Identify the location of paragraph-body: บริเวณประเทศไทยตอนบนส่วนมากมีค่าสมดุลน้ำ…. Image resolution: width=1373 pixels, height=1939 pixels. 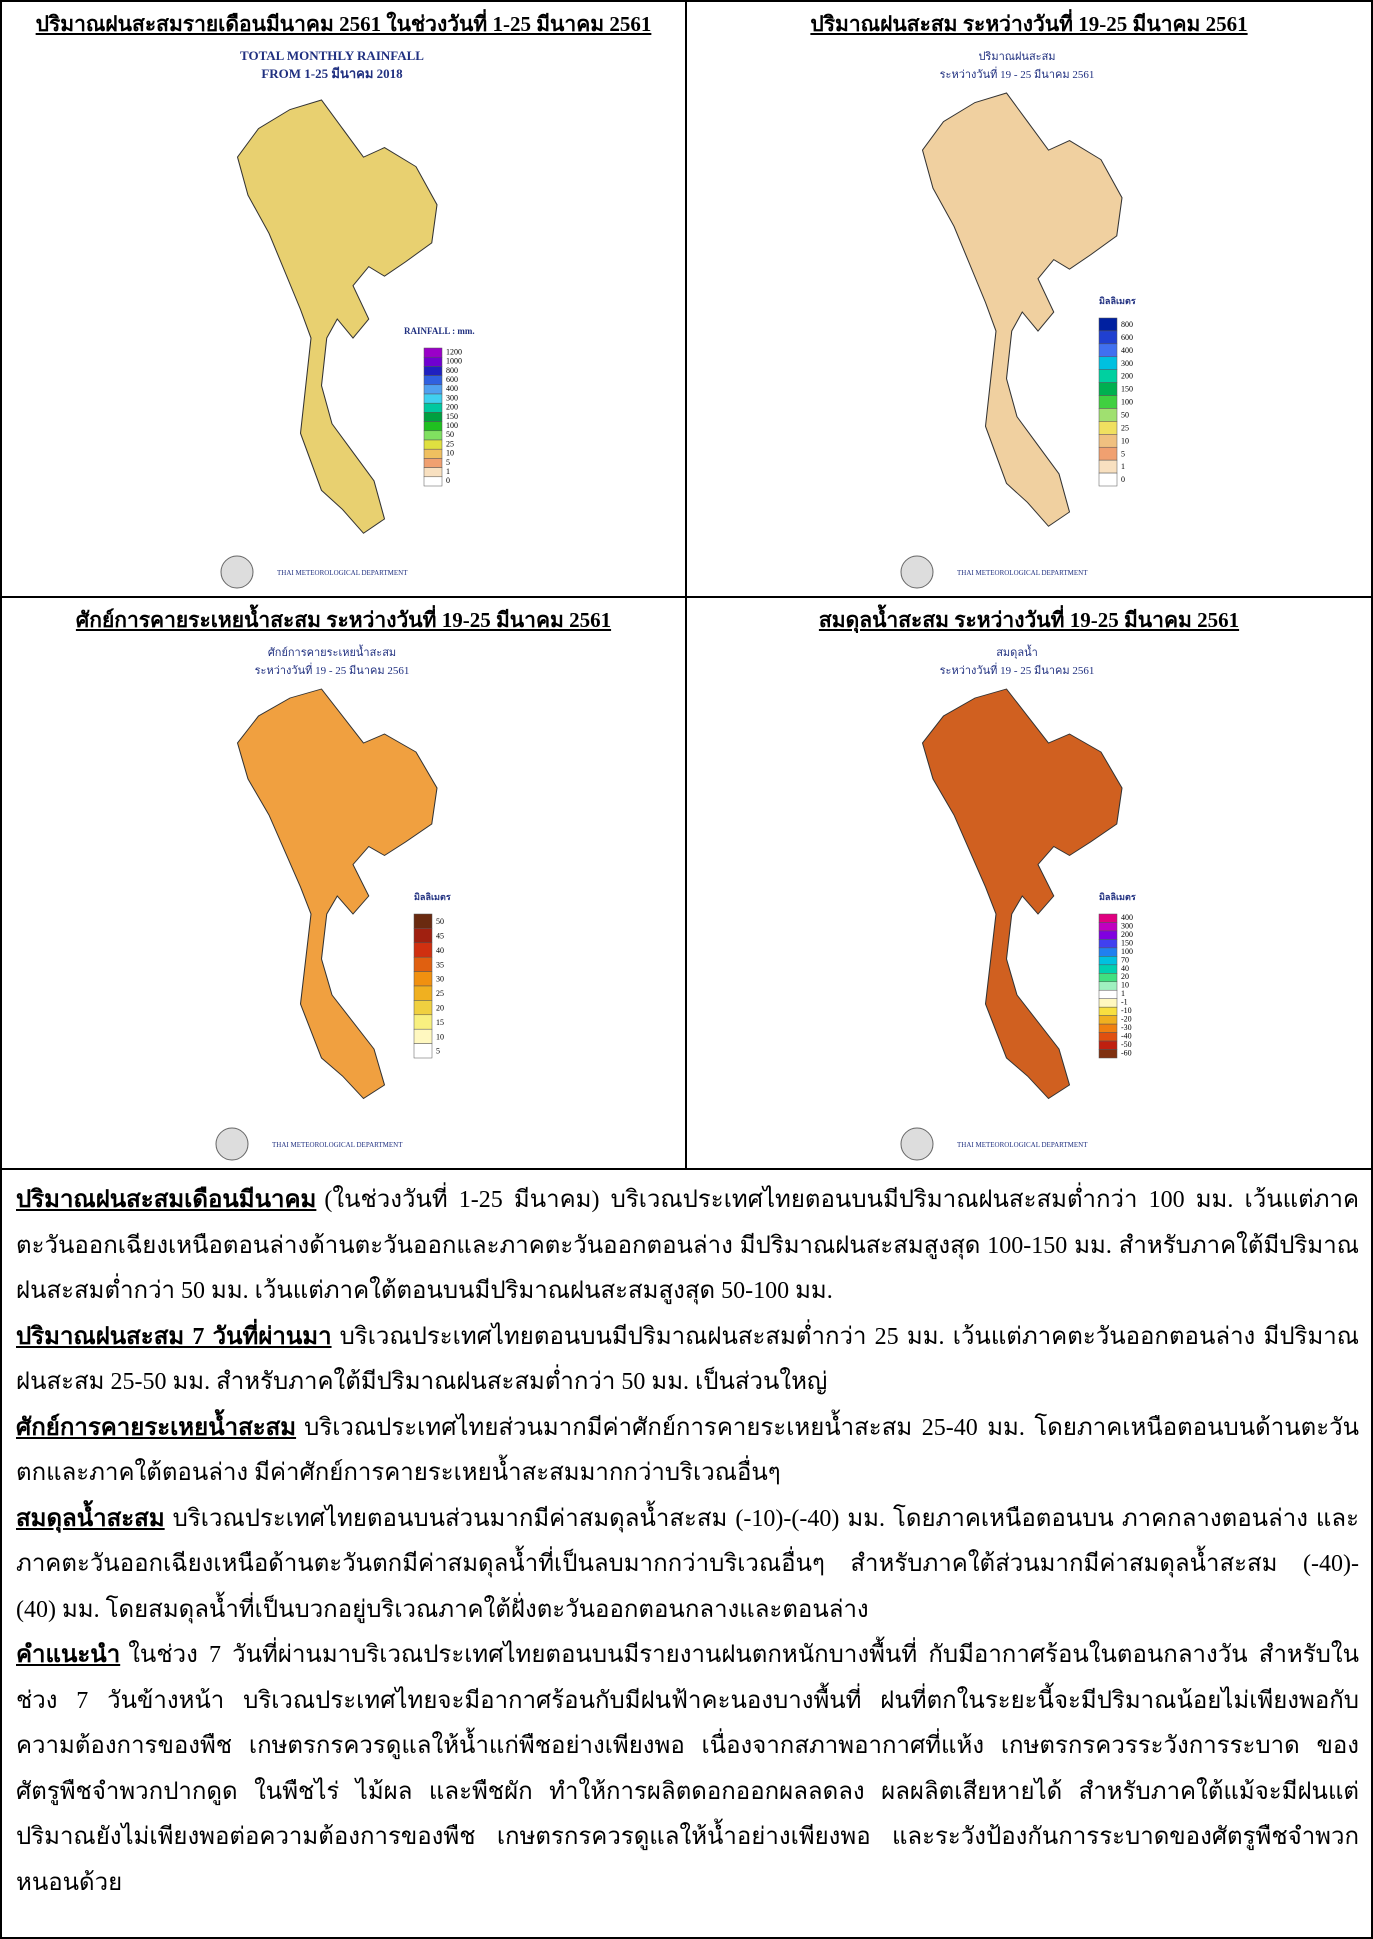
(687, 1564).